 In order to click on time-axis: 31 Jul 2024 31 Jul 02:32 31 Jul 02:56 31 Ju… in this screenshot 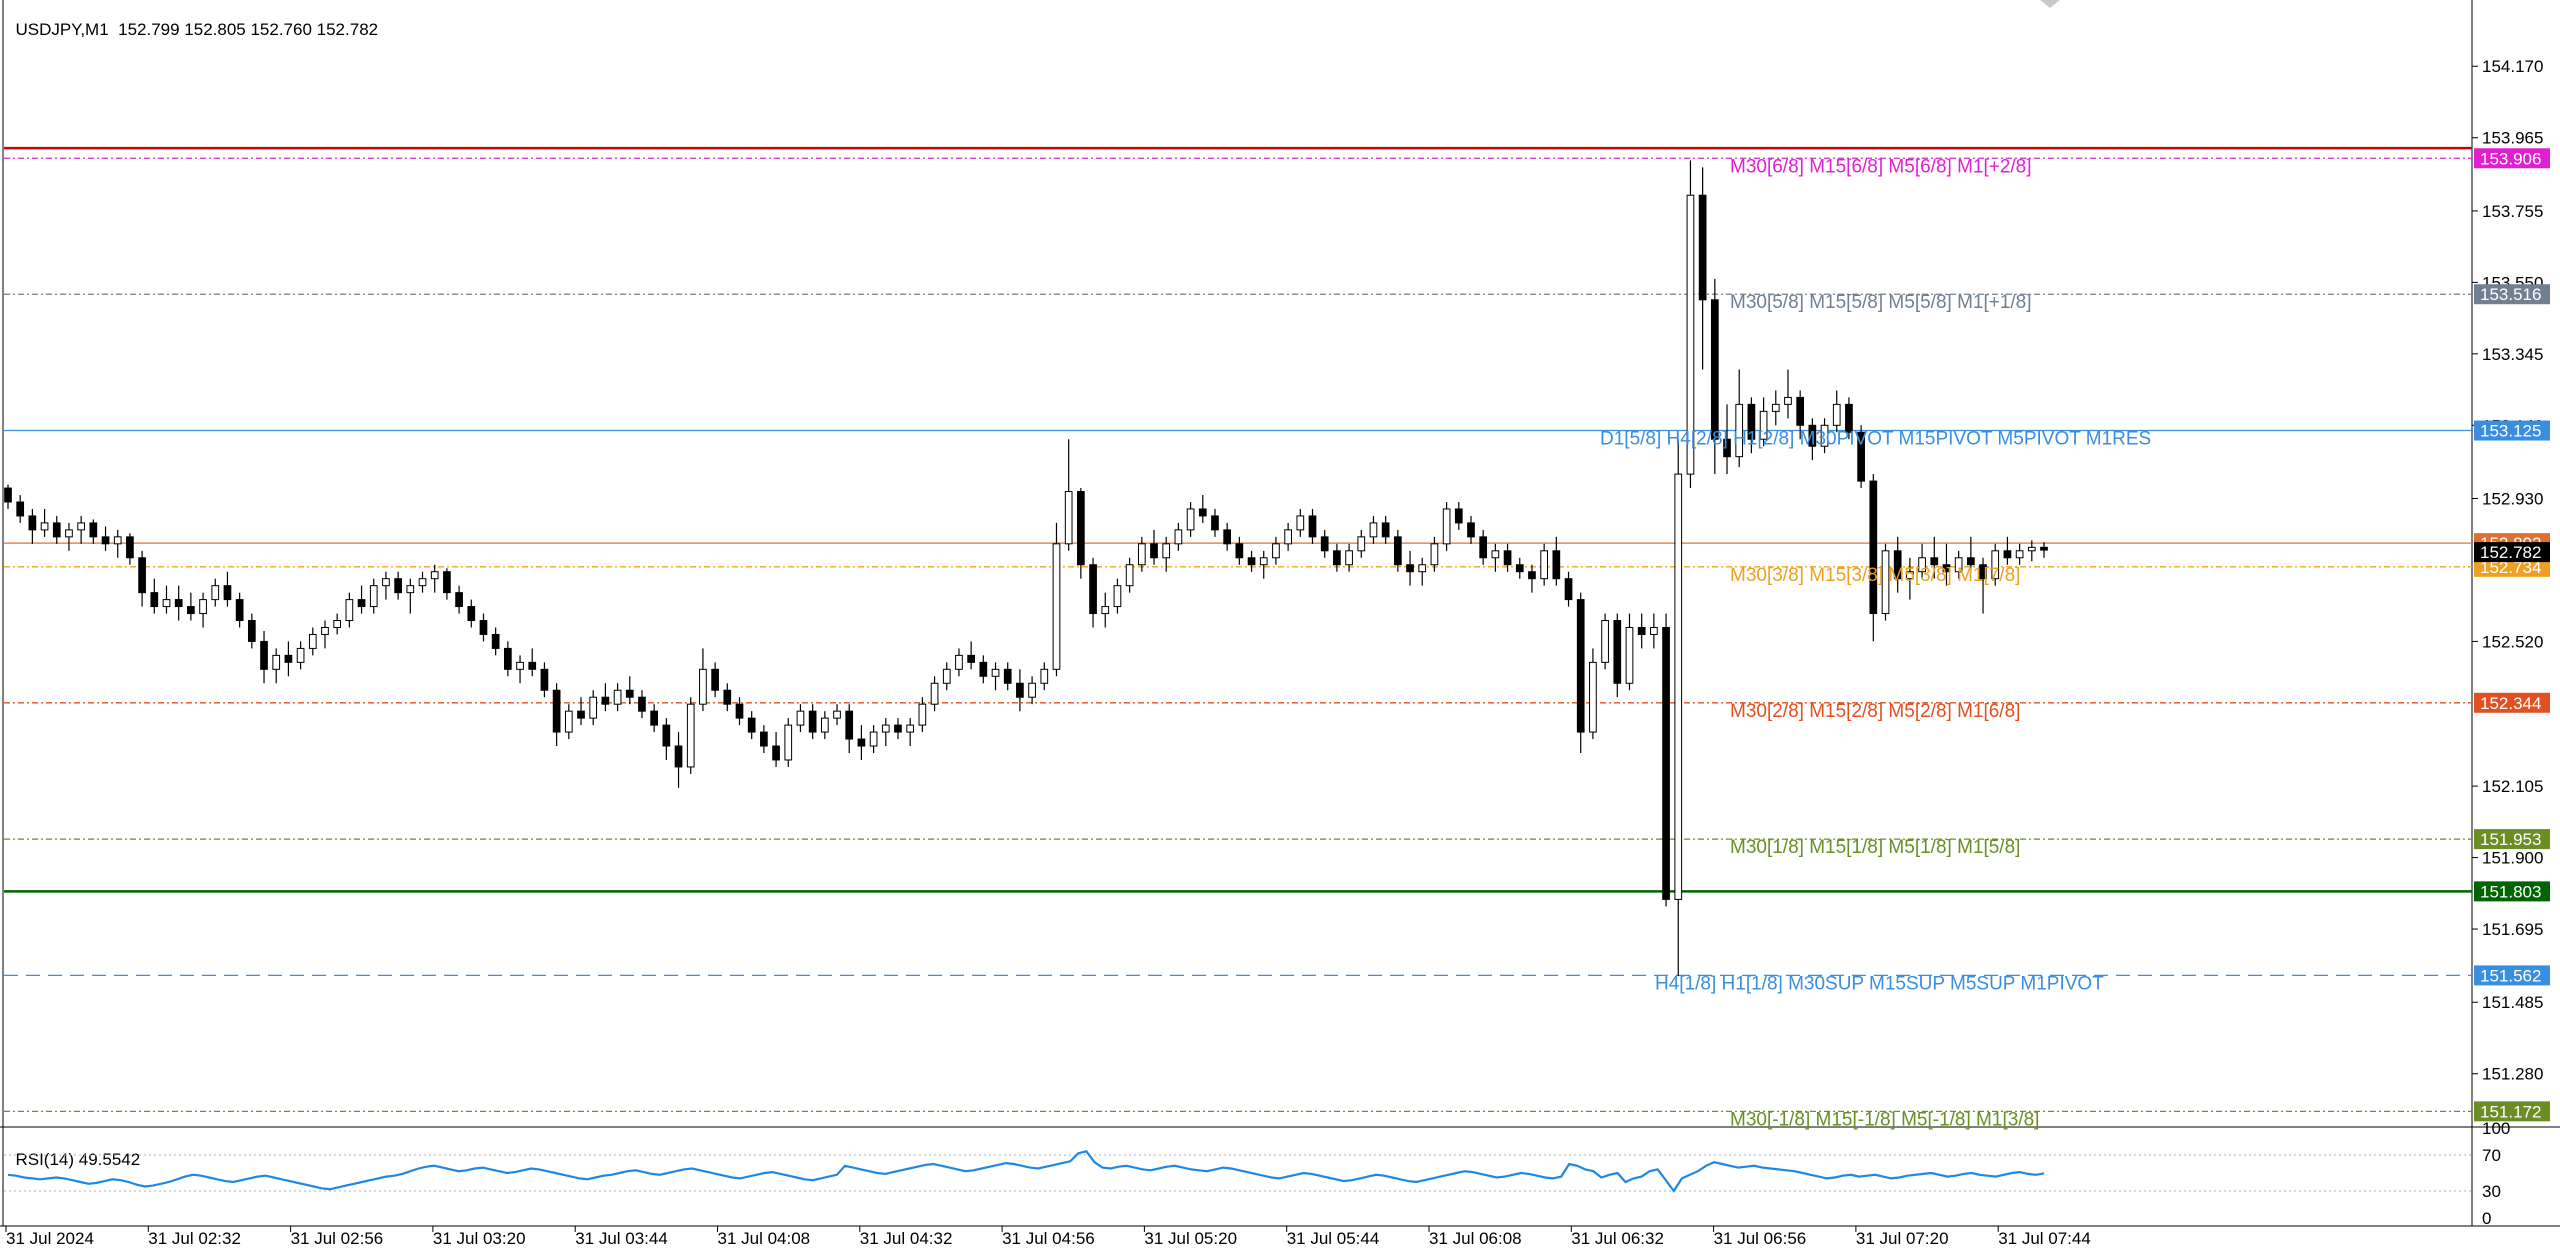, I will do `click(1048, 1237)`.